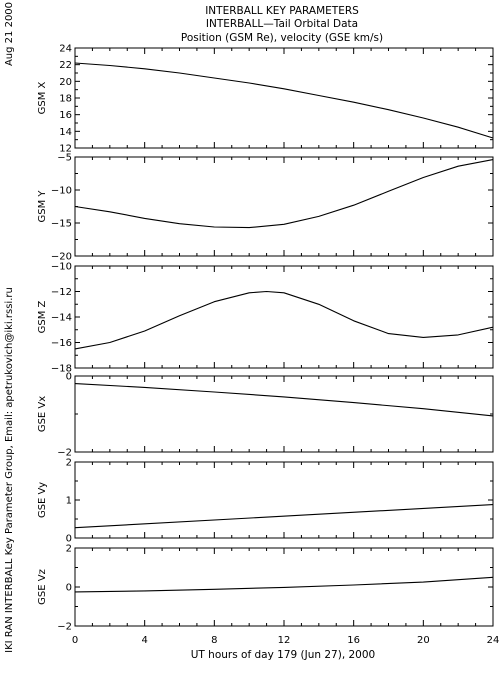  What do you see at coordinates (61, 369) in the screenshot?
I see `y-tick-label: −18` at bounding box center [61, 369].